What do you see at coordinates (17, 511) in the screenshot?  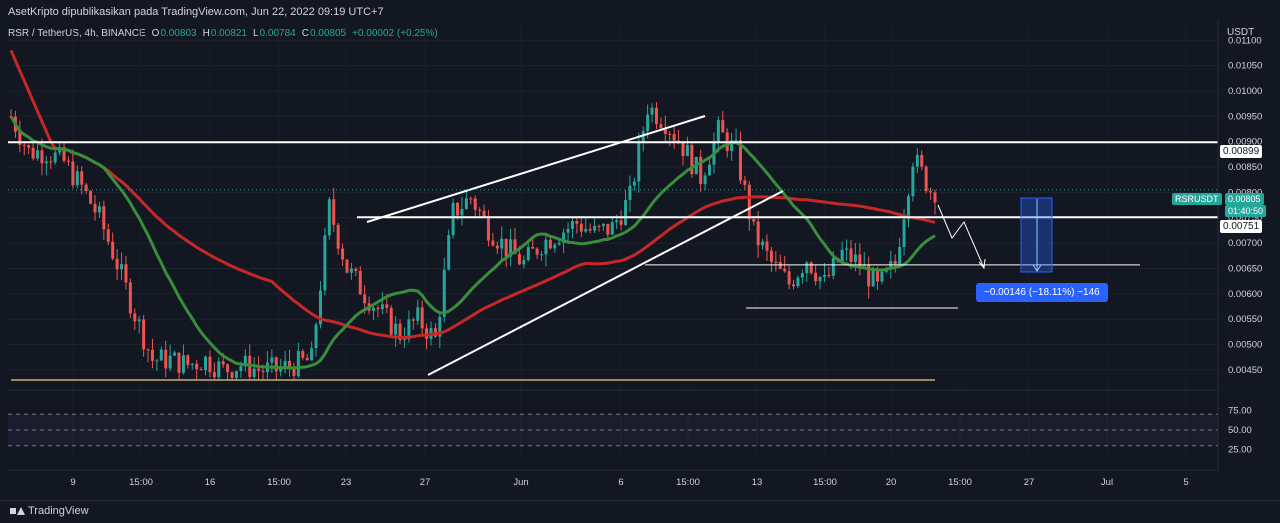 I see `tradingview-logo-icon` at bounding box center [17, 511].